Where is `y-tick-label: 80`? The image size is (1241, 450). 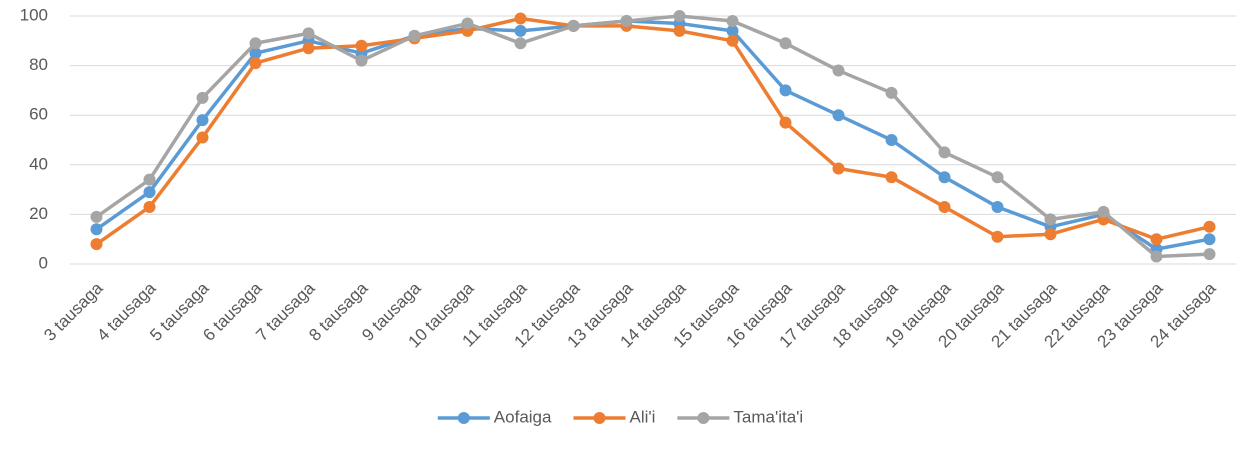
y-tick-label: 80 is located at coordinates (38, 64).